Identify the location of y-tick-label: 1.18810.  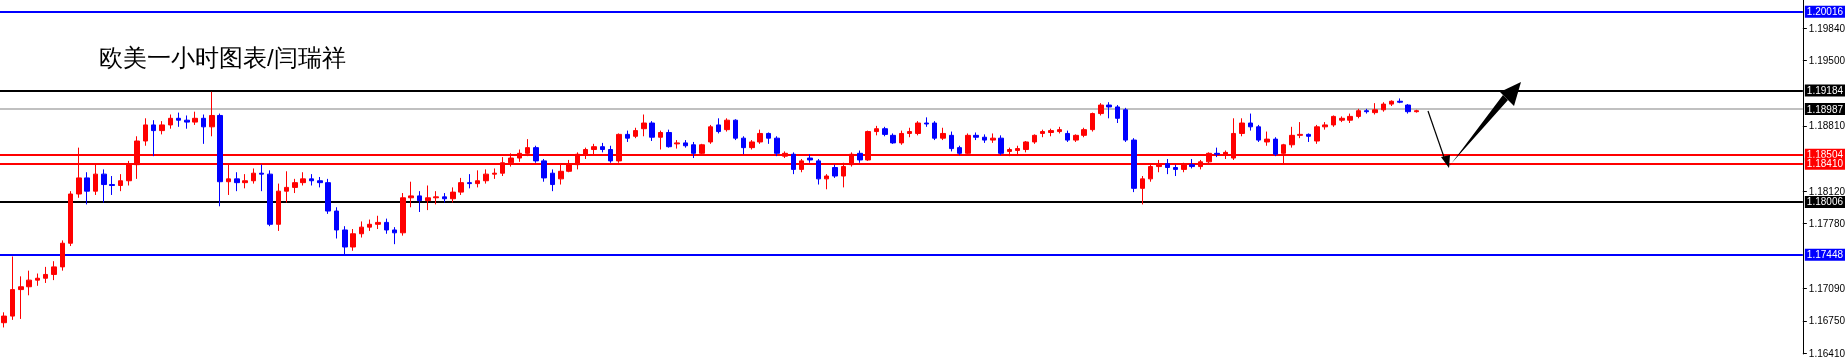
(1827, 126).